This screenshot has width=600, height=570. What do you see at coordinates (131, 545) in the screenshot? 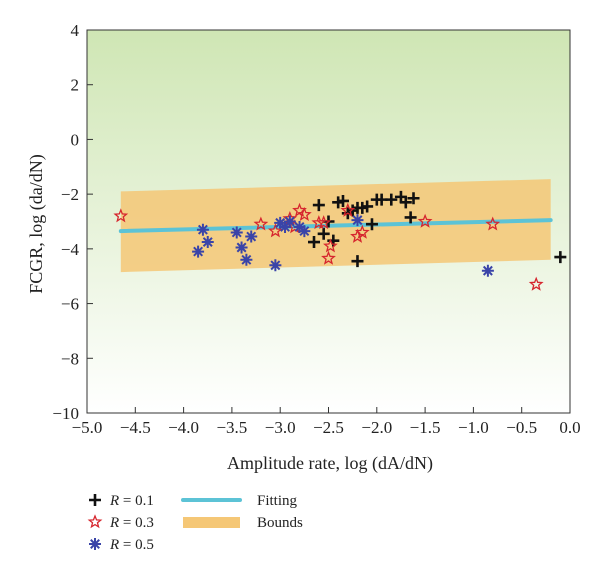
I see `legend-r05-label: R = 0.5` at bounding box center [131, 545].